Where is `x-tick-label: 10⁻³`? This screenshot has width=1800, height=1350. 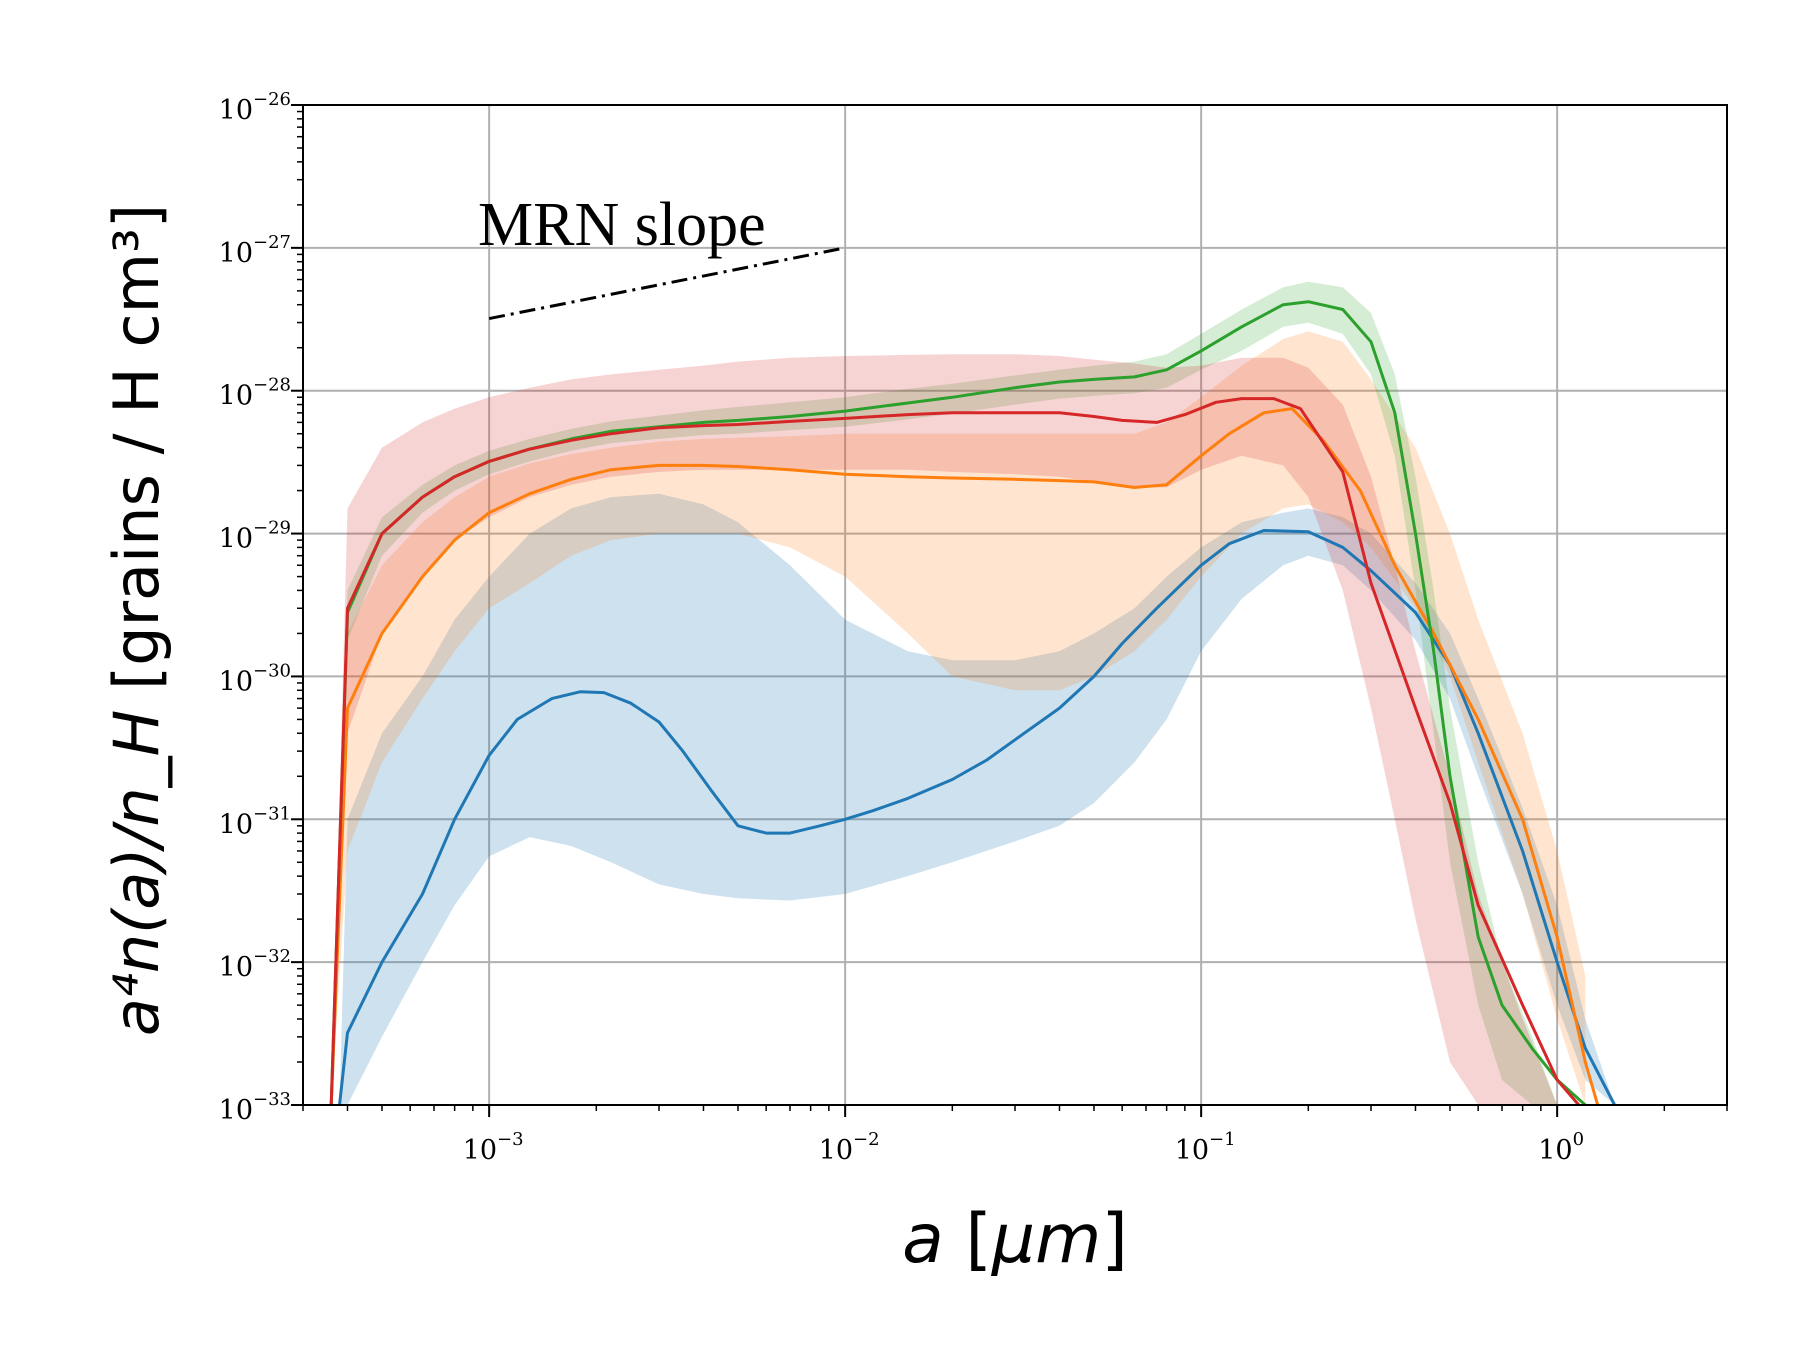 x-tick-label: 10⁻³ is located at coordinates (493, 1147).